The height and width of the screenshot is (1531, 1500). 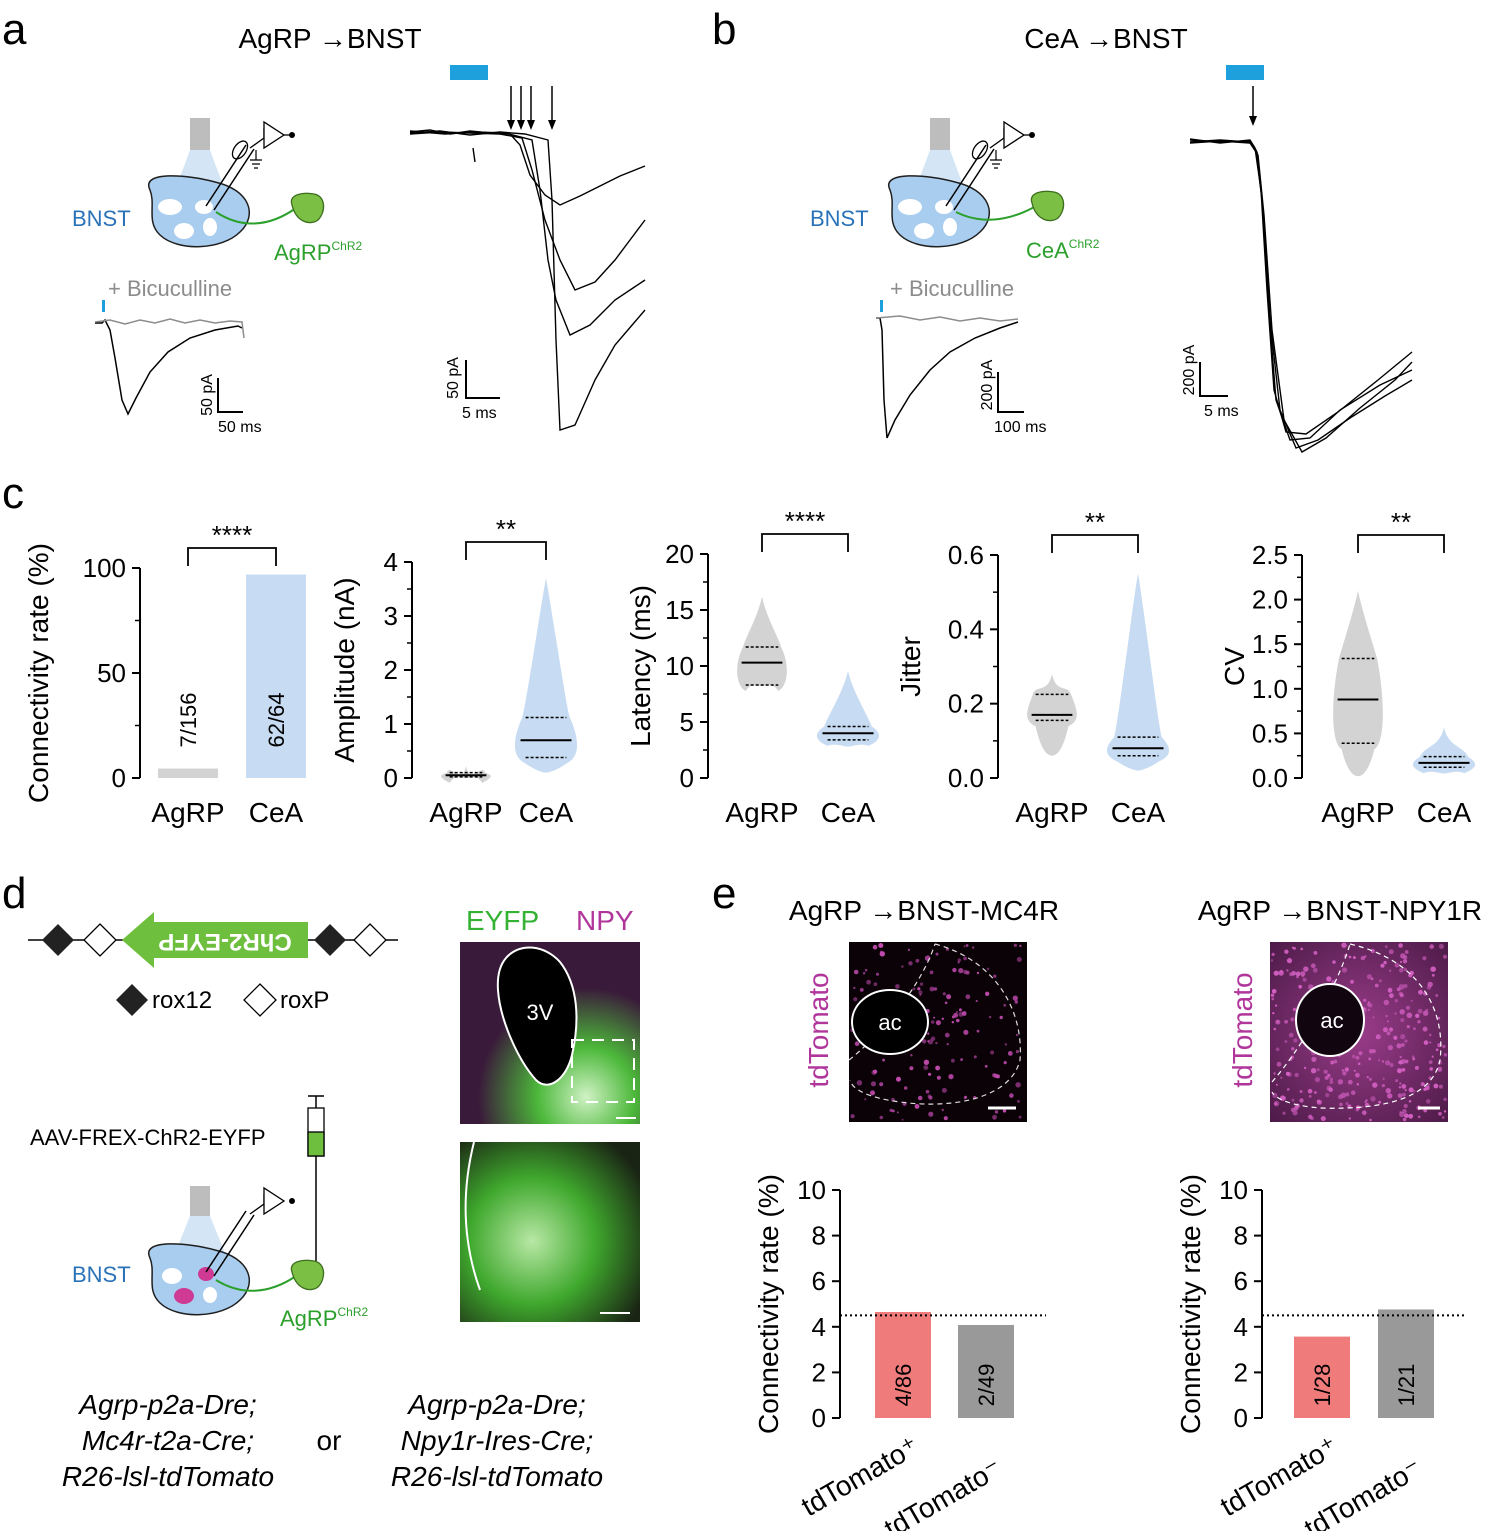 What do you see at coordinates (1190, 1304) in the screenshot?
I see `y-axis-label: Connectivity rate (%)` at bounding box center [1190, 1304].